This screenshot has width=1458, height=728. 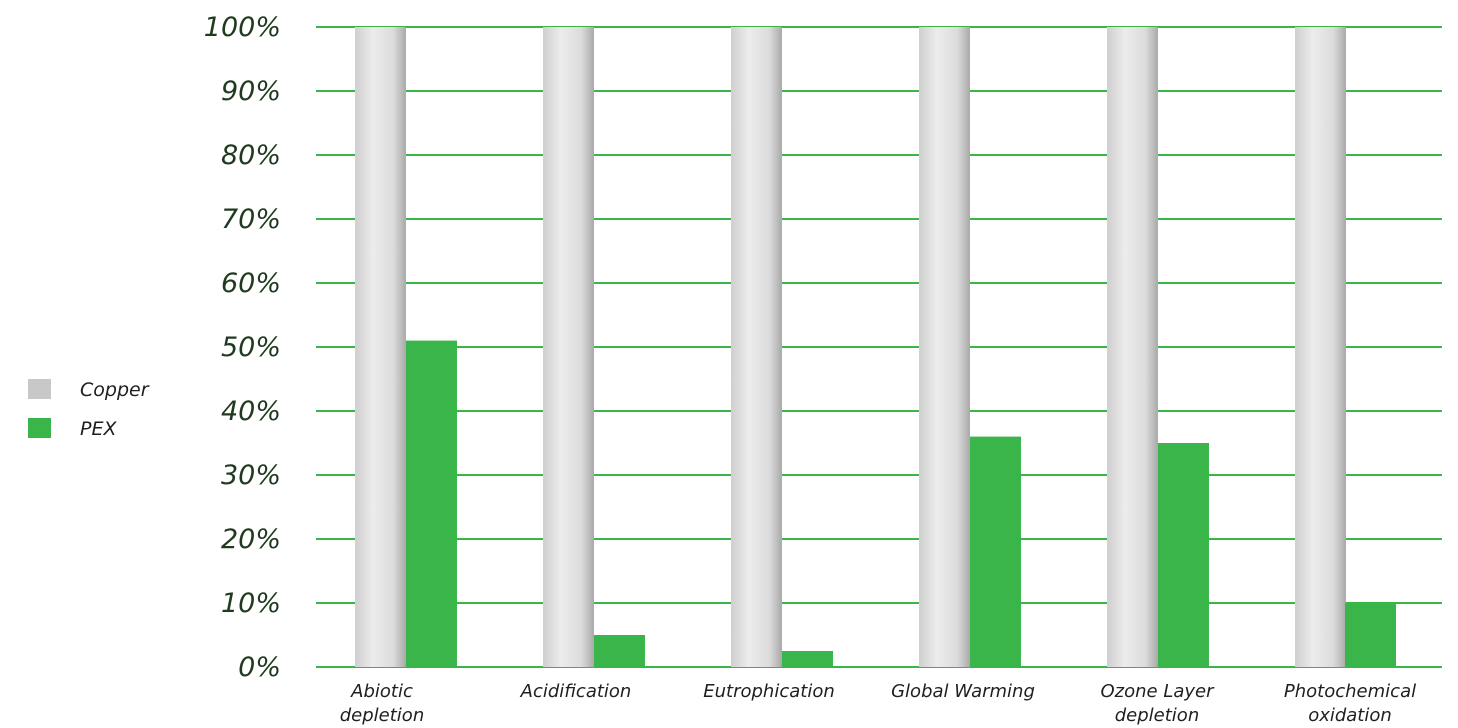 I want to click on x-category-label: oxidation, so click(x=1350, y=715).